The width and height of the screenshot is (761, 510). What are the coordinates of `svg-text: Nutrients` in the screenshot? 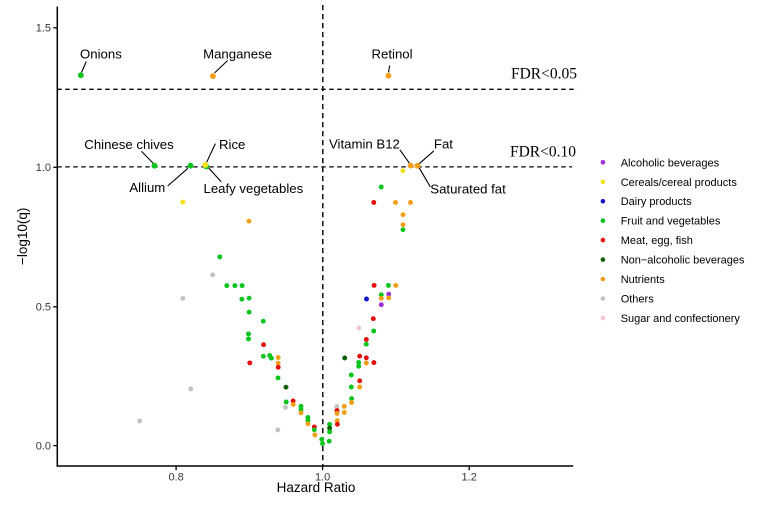 It's located at (643, 280).